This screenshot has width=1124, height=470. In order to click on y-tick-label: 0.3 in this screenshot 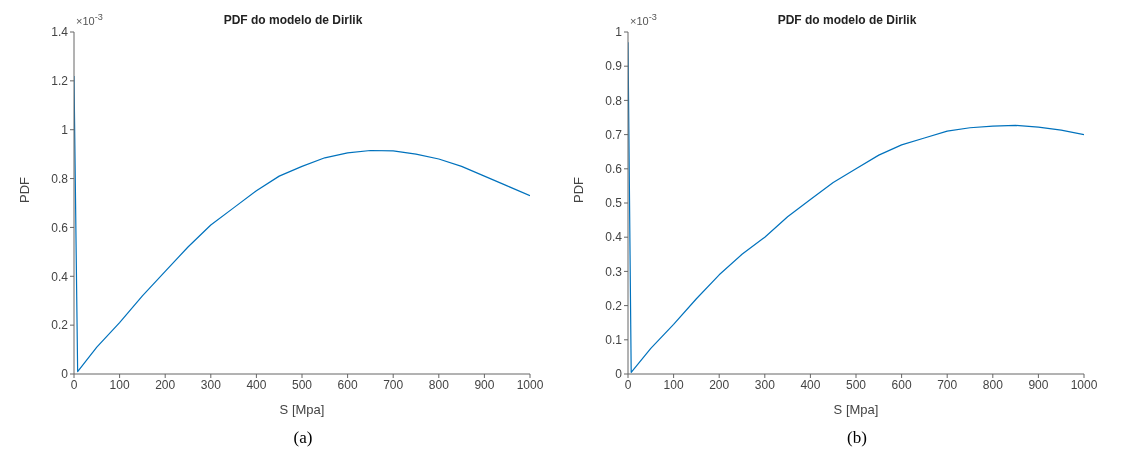, I will do `click(614, 271)`.